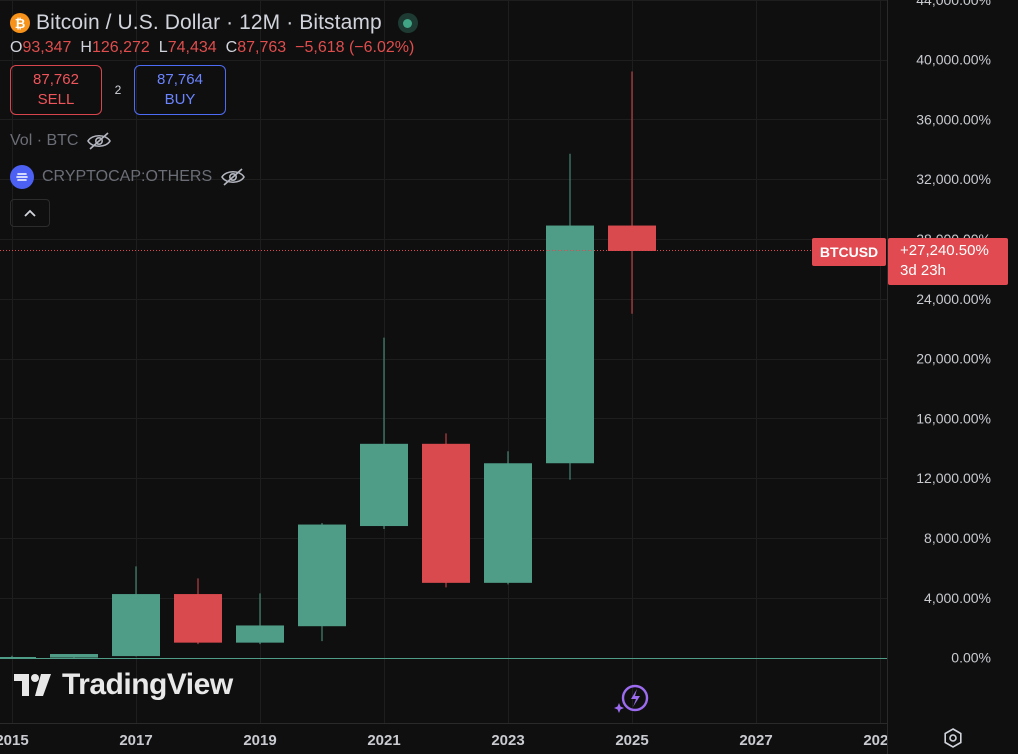  Describe the element at coordinates (86, 47) in the screenshot. I see `high-key: H` at that location.